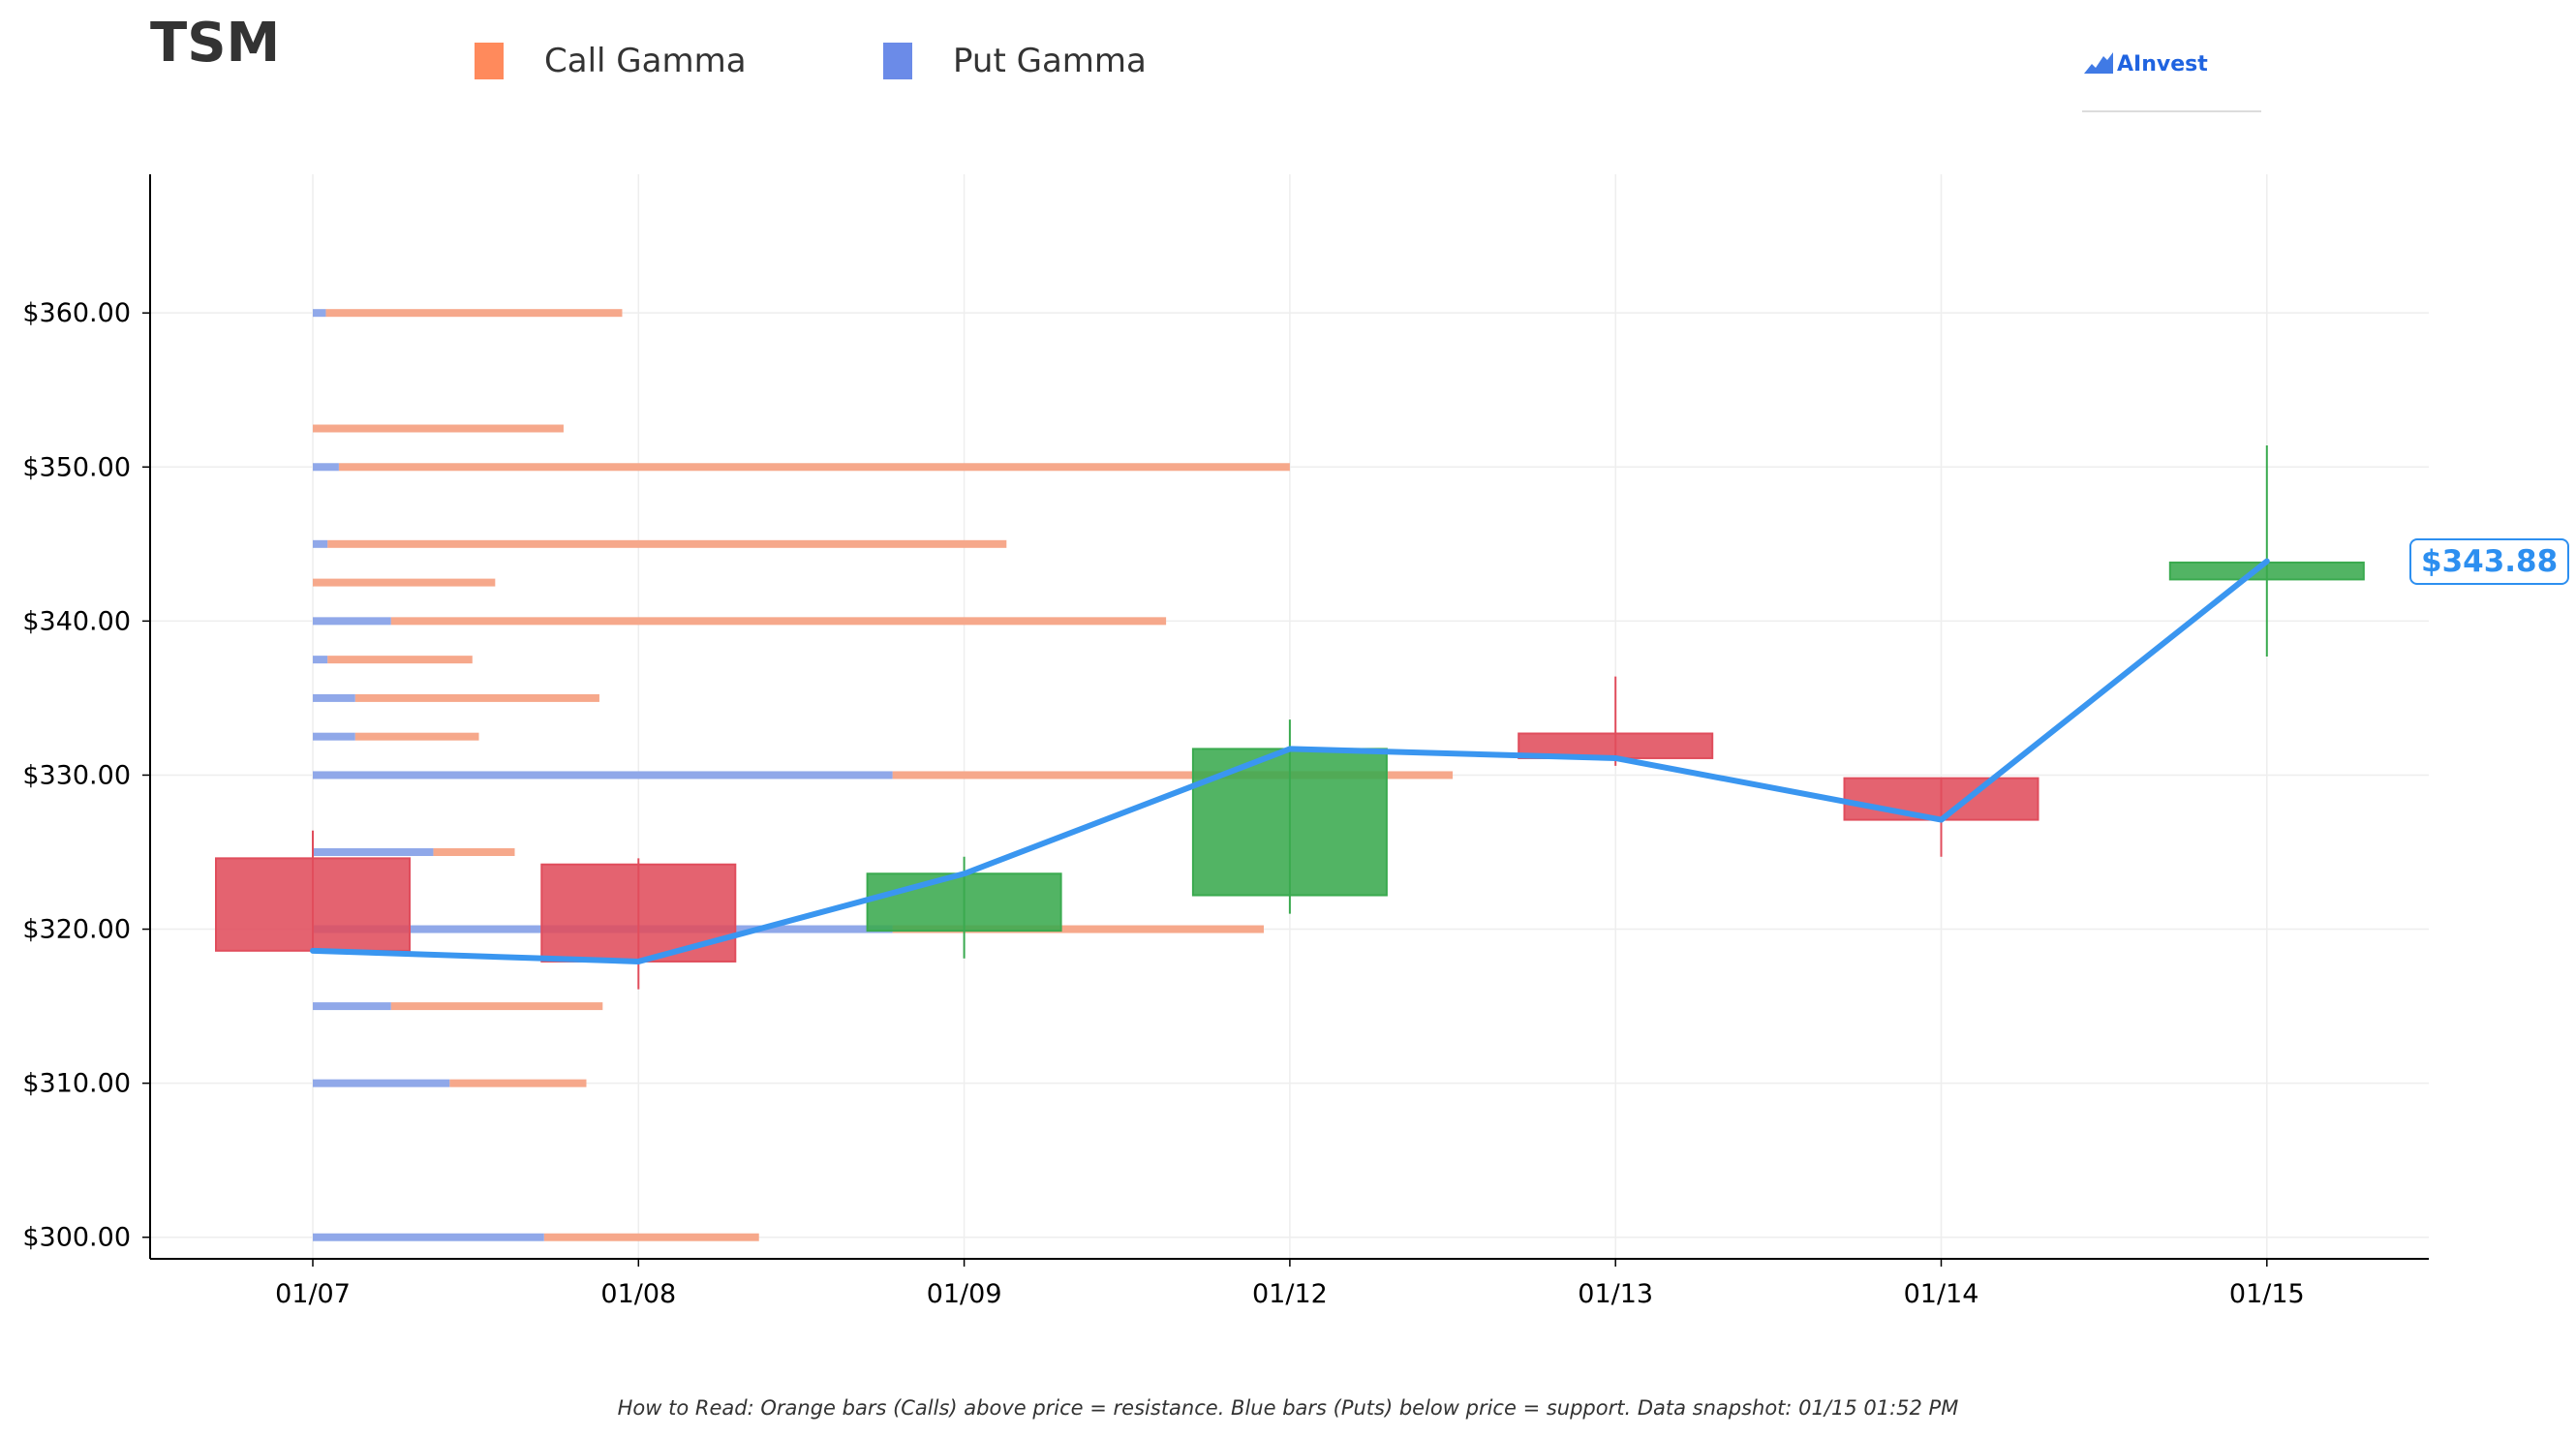 The height and width of the screenshot is (1437, 2576). What do you see at coordinates (215, 44) in the screenshot?
I see `ticker-title: TSM` at bounding box center [215, 44].